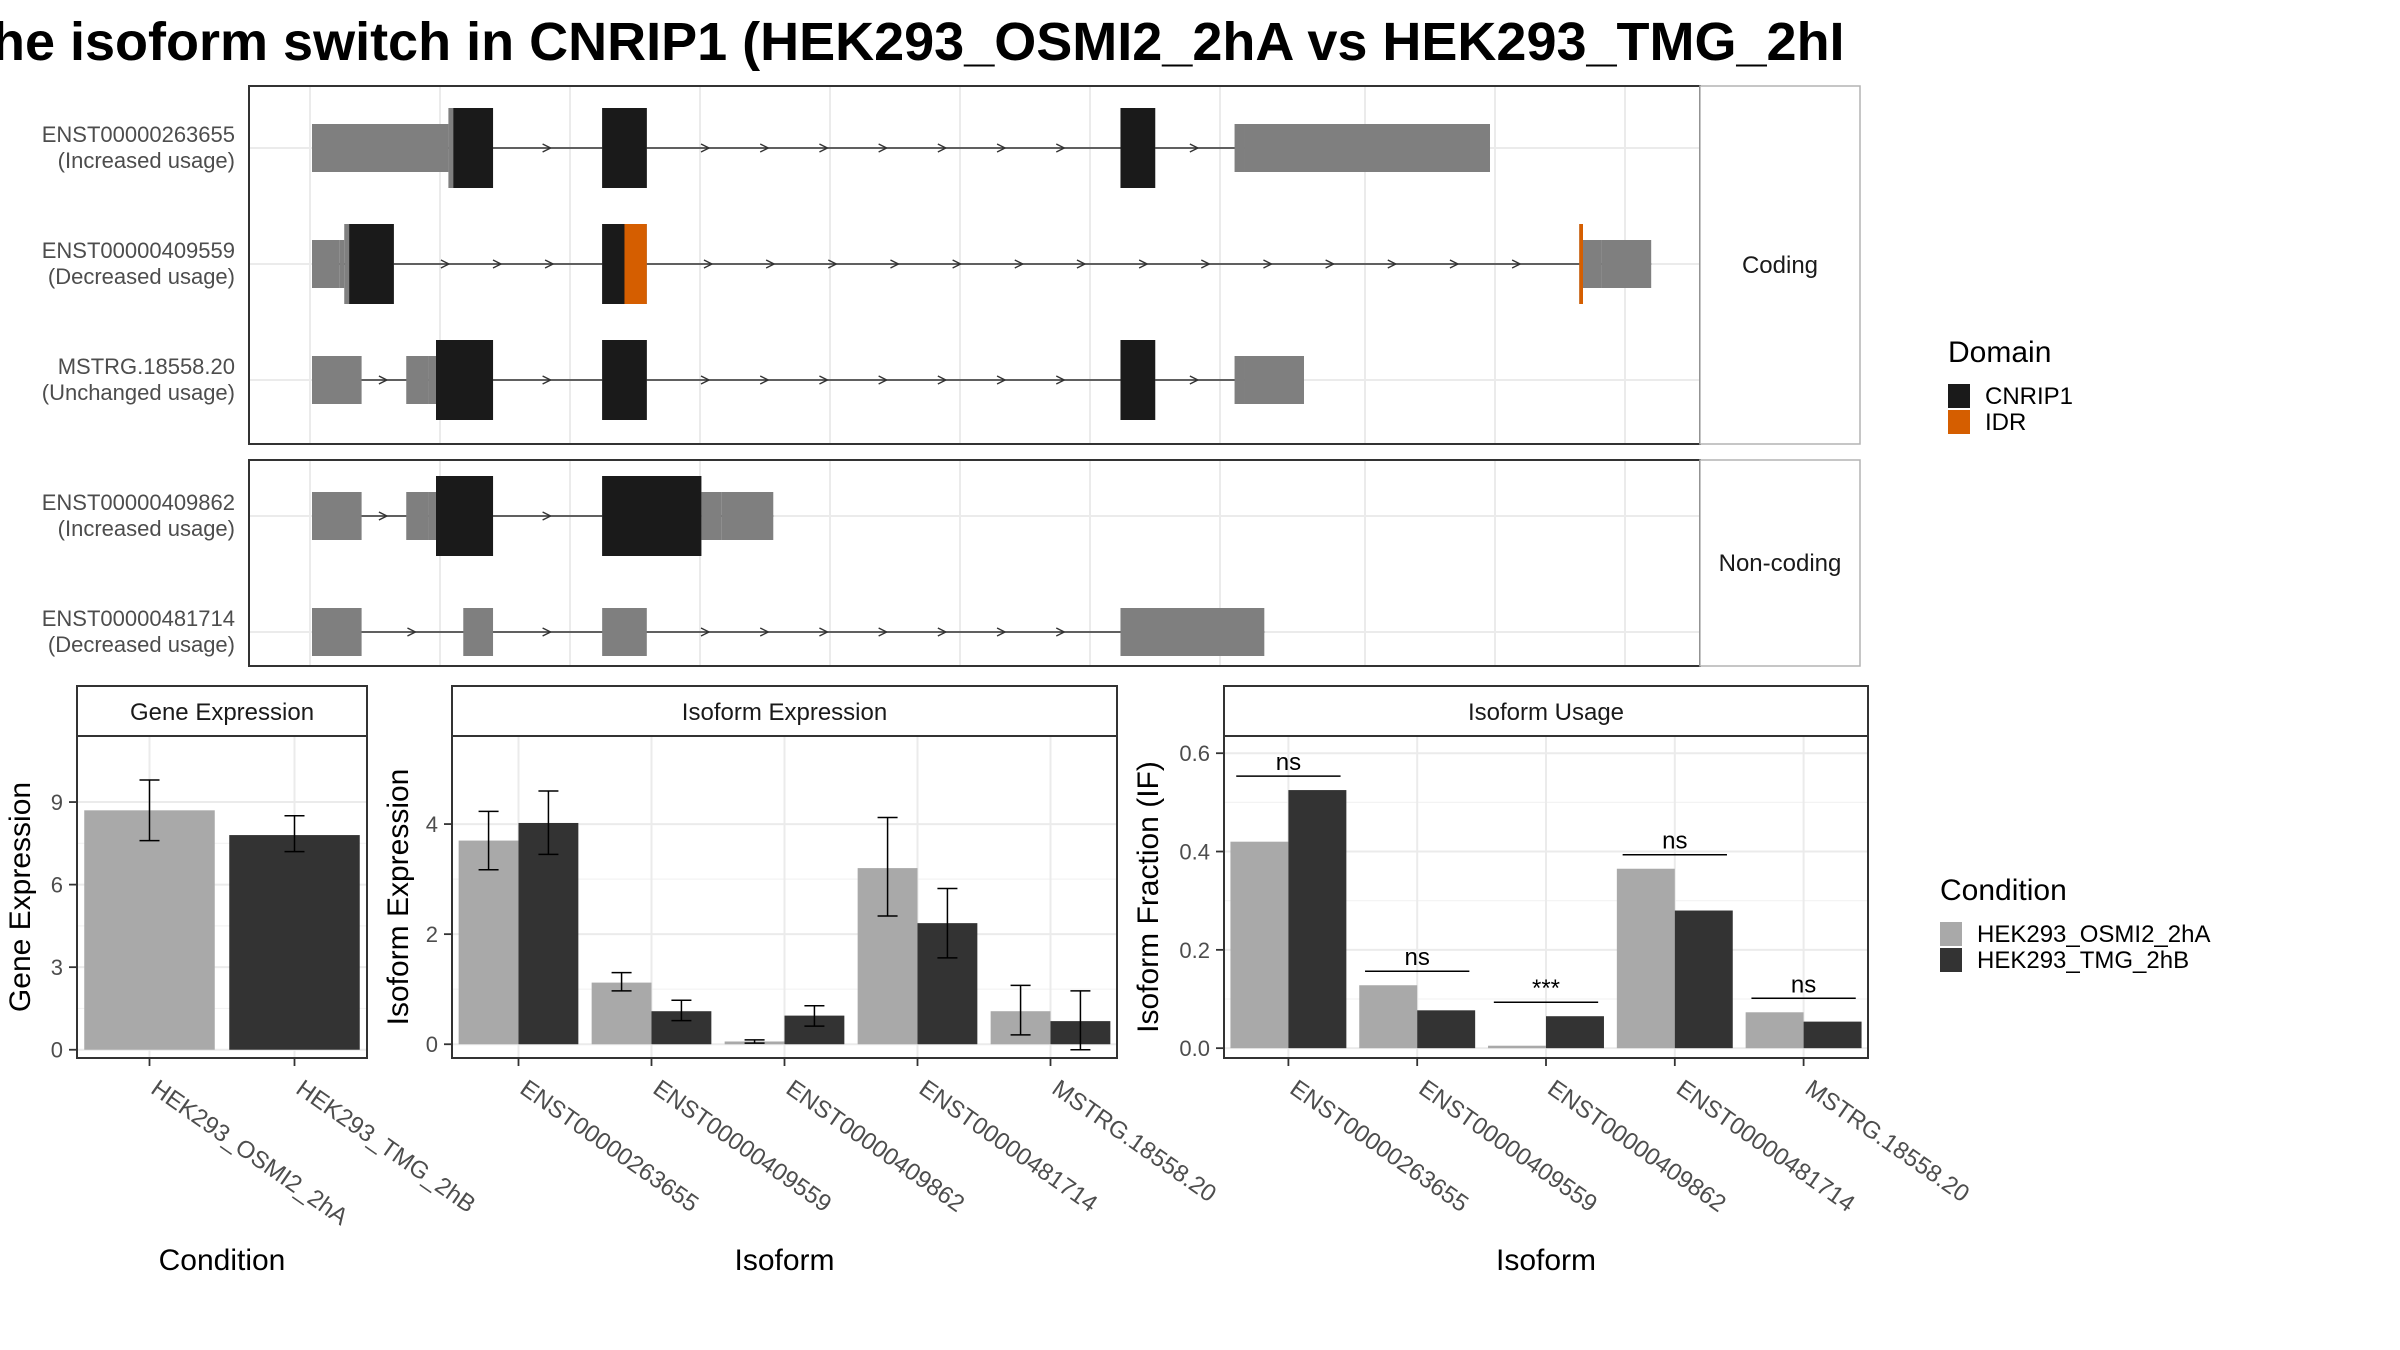 The width and height of the screenshot is (2400, 1350). I want to click on condition-legend-label: HEK293_OSMI2_2hA, so click(2093, 934).